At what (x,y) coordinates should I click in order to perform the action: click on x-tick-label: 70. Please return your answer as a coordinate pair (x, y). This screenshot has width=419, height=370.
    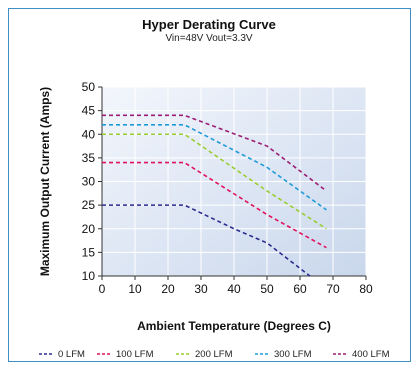
    Looking at the image, I should click on (333, 289).